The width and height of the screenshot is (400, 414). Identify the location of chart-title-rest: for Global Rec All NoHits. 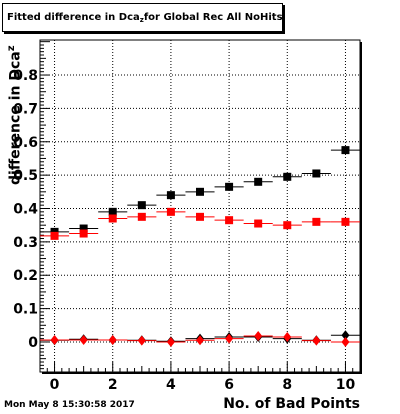
(213, 17).